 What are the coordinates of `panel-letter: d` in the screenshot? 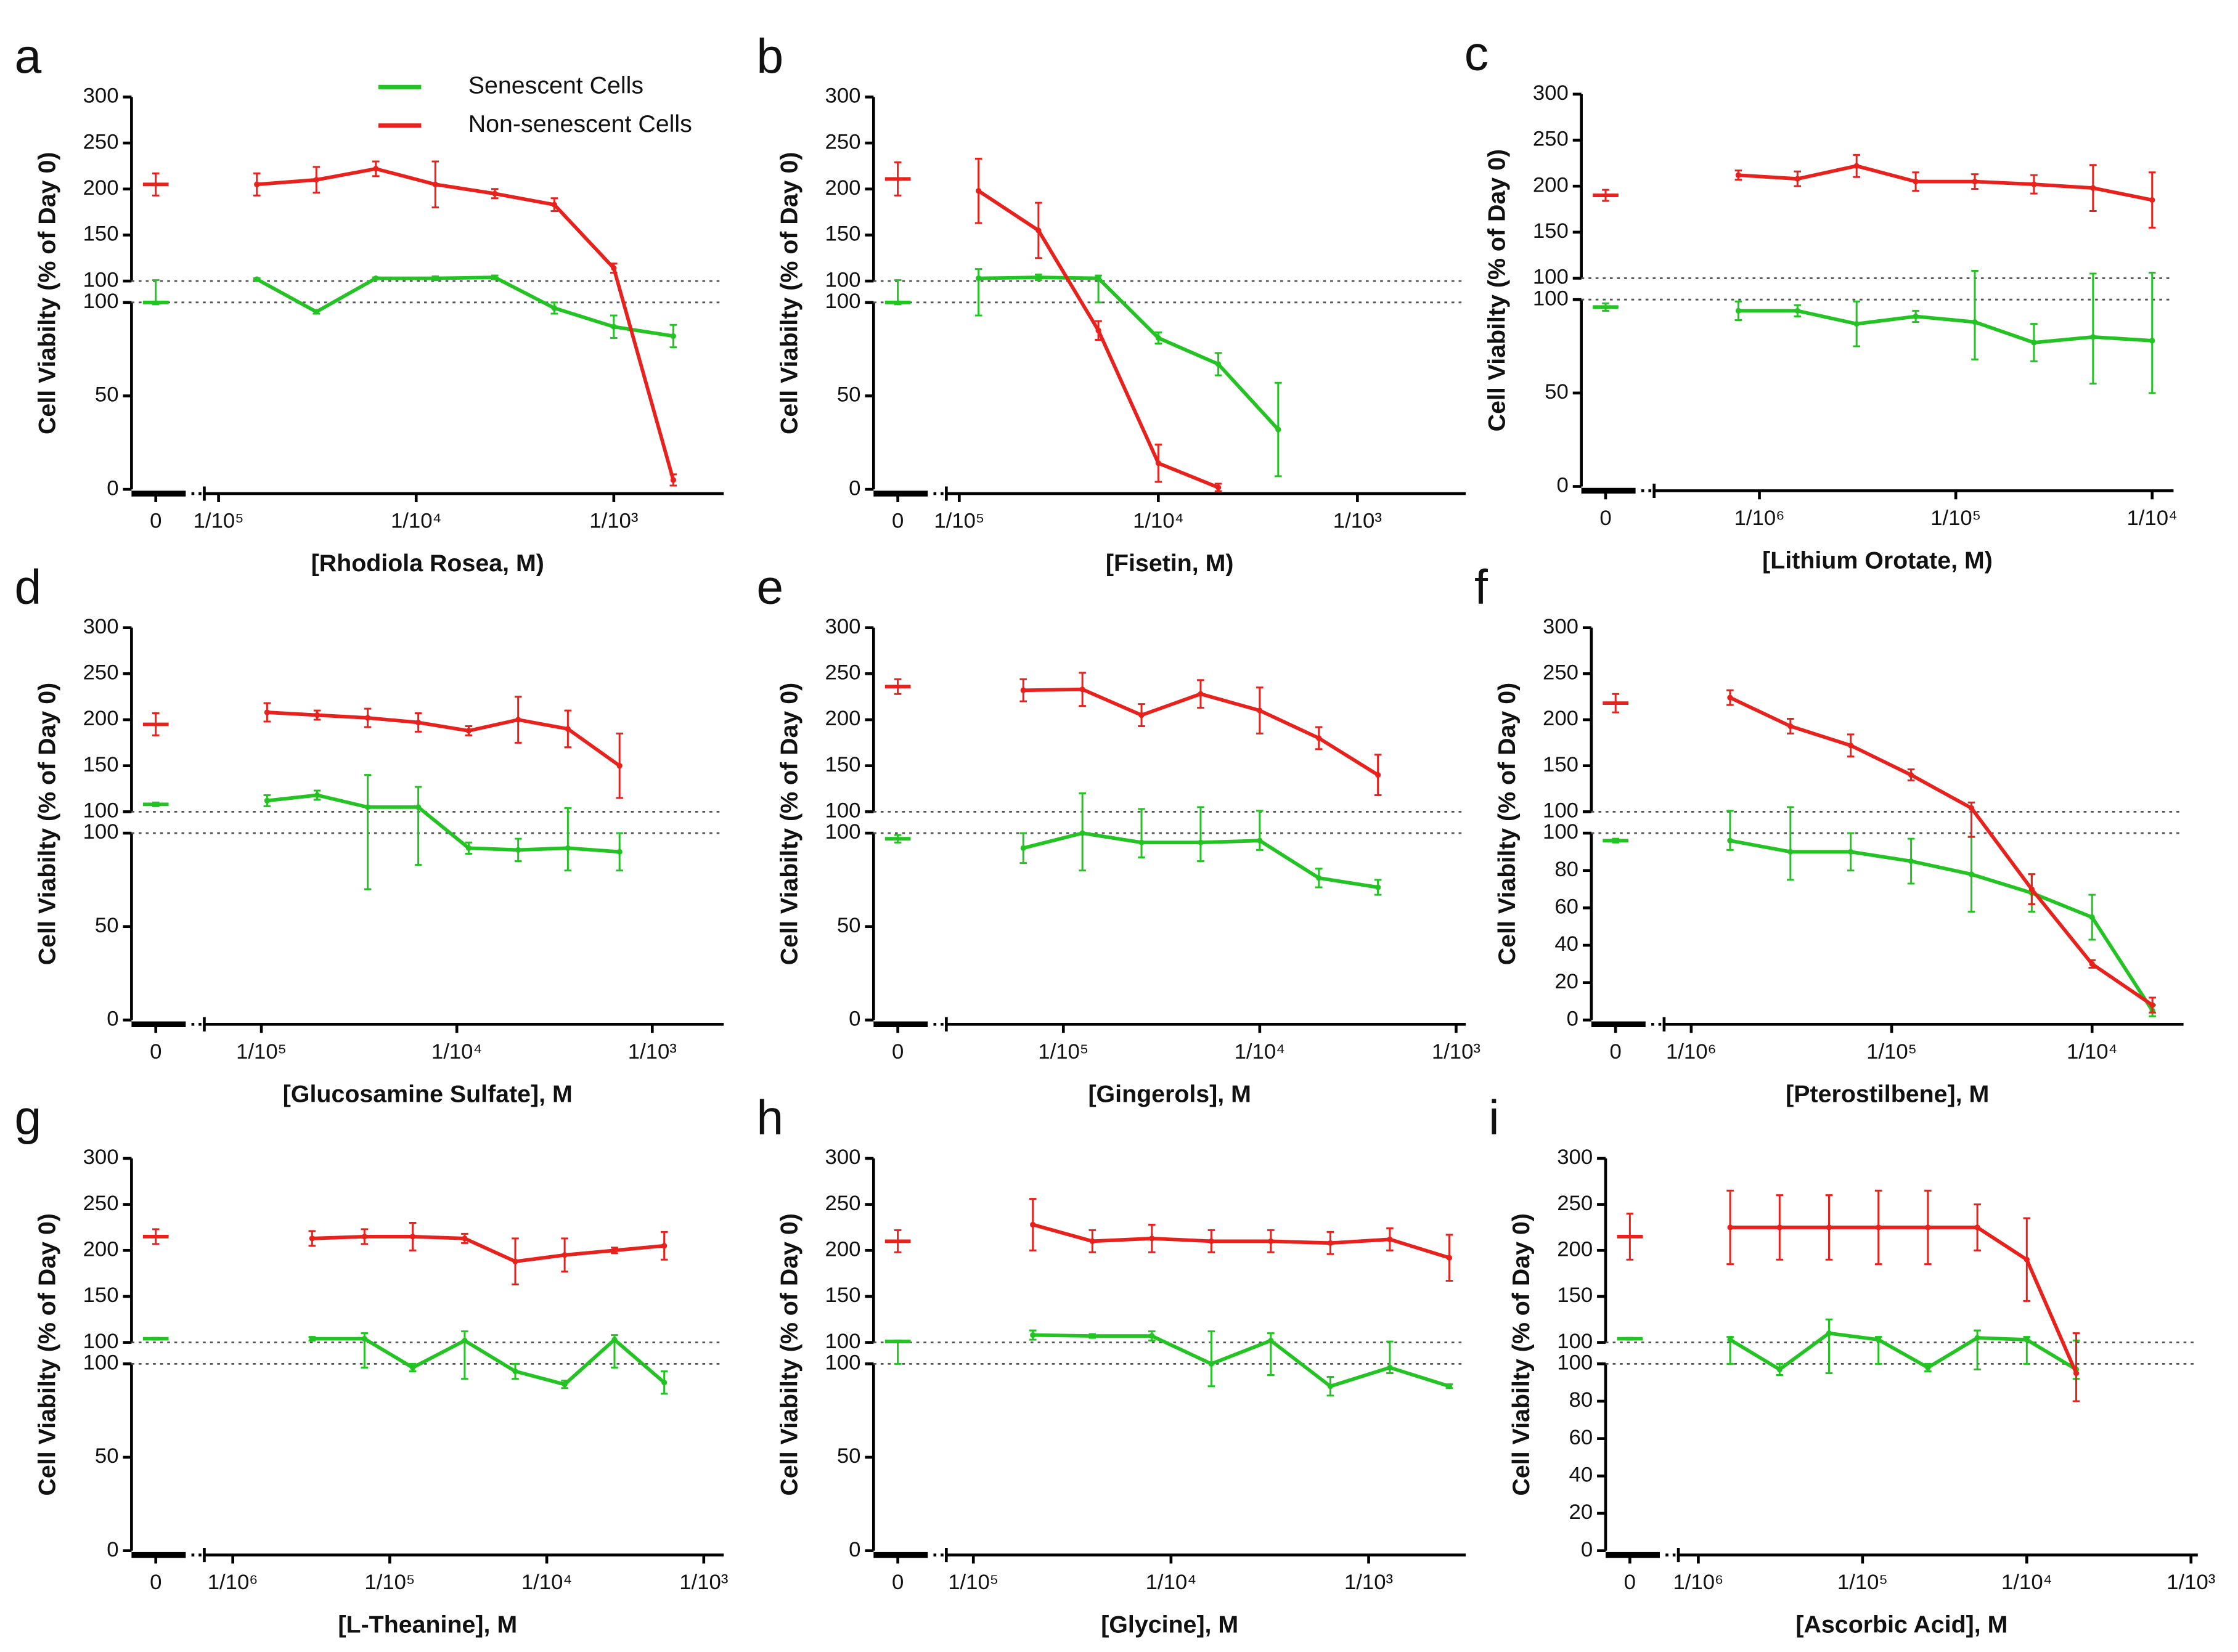 It's located at (28, 586).